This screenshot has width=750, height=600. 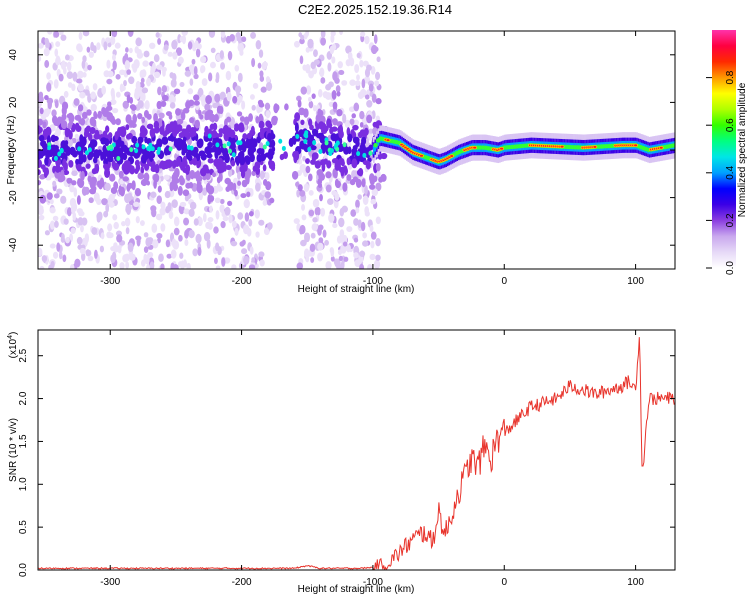 I want to click on y-tick-label: 0.5, so click(x=23, y=527).